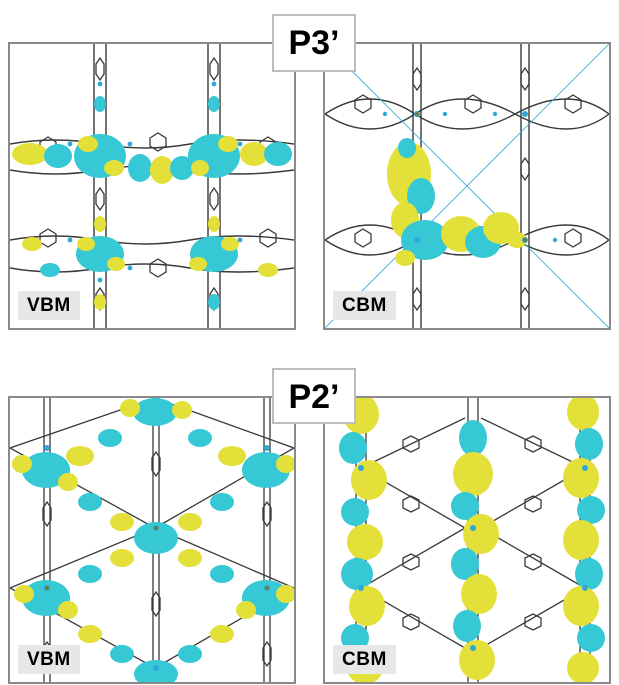 Image resolution: width=619 pixels, height=685 pixels. What do you see at coordinates (314, 43) in the screenshot?
I see `section-title-p3: P3’` at bounding box center [314, 43].